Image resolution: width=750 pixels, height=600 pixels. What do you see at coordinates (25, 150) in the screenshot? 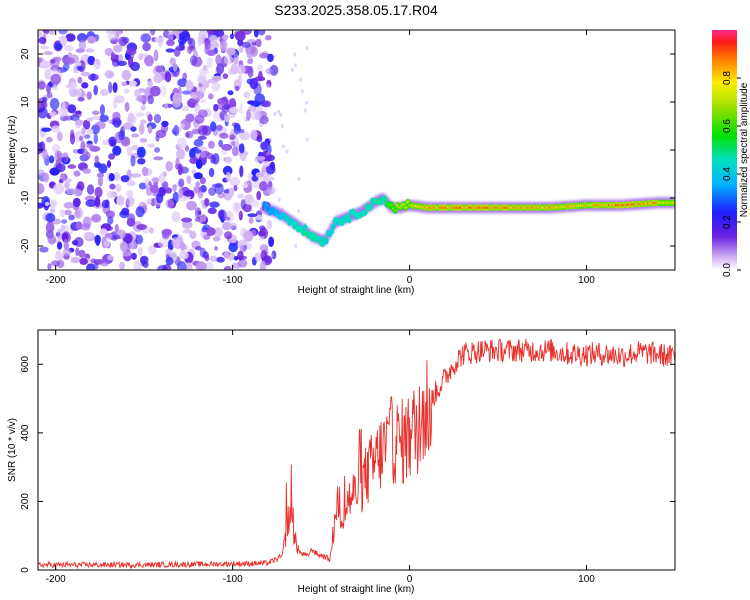
I see `spectrogram-y-tick-label: 0` at bounding box center [25, 150].